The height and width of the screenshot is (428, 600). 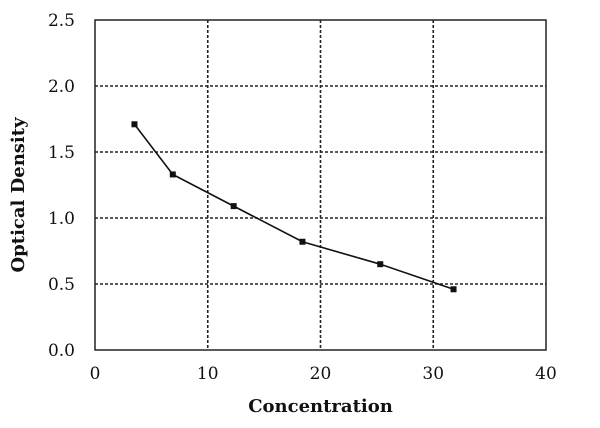 What do you see at coordinates (61, 153) in the screenshot?
I see `y-tick-label-3: 1.5` at bounding box center [61, 153].